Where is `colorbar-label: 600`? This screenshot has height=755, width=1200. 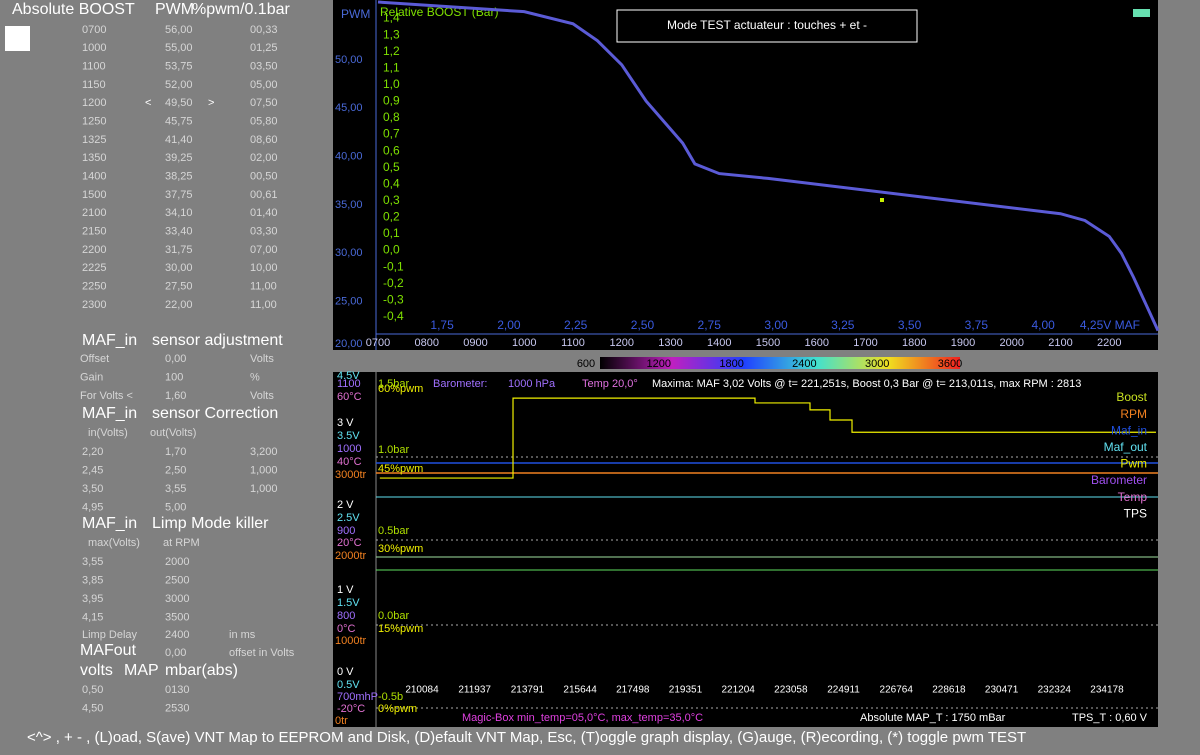 colorbar-label: 600 is located at coordinates (586, 364).